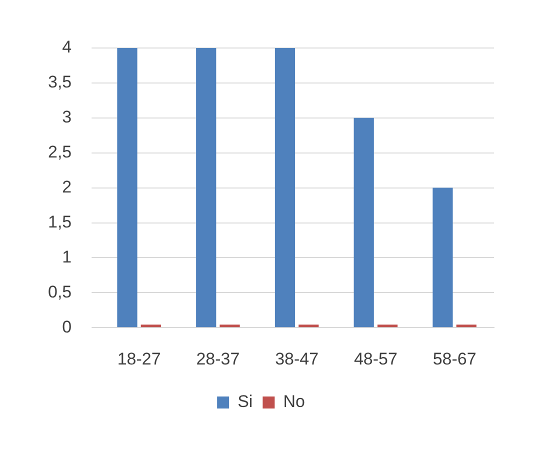  I want to click on y-tick-label: 3, so click(67, 117).